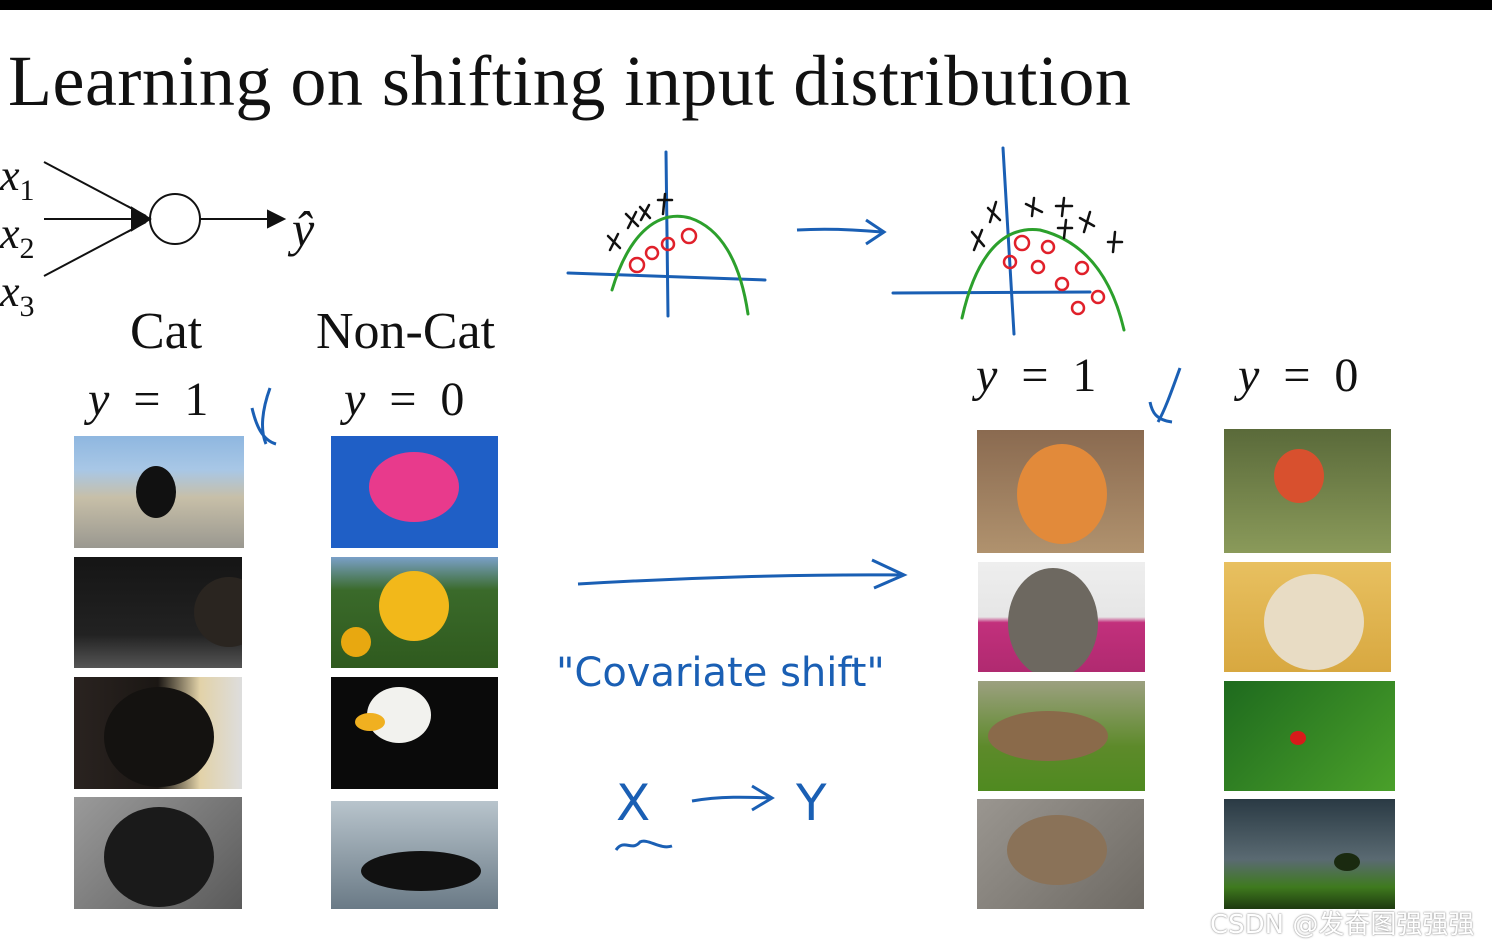 This screenshot has width=1492, height=948. Describe the element at coordinates (404, 399) in the screenshot. I see `left-noncat-eq: y = 0` at that location.